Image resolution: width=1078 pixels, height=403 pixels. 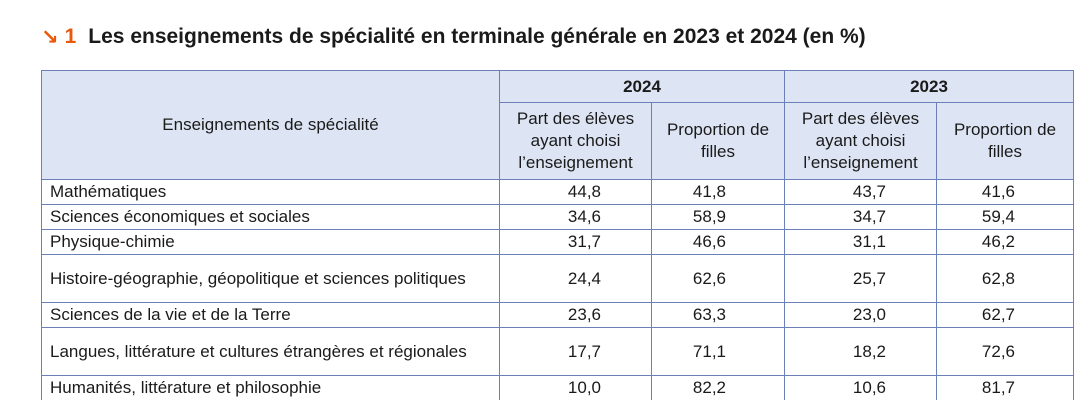 I want to click on share-2024: 23,6, so click(x=575, y=315).